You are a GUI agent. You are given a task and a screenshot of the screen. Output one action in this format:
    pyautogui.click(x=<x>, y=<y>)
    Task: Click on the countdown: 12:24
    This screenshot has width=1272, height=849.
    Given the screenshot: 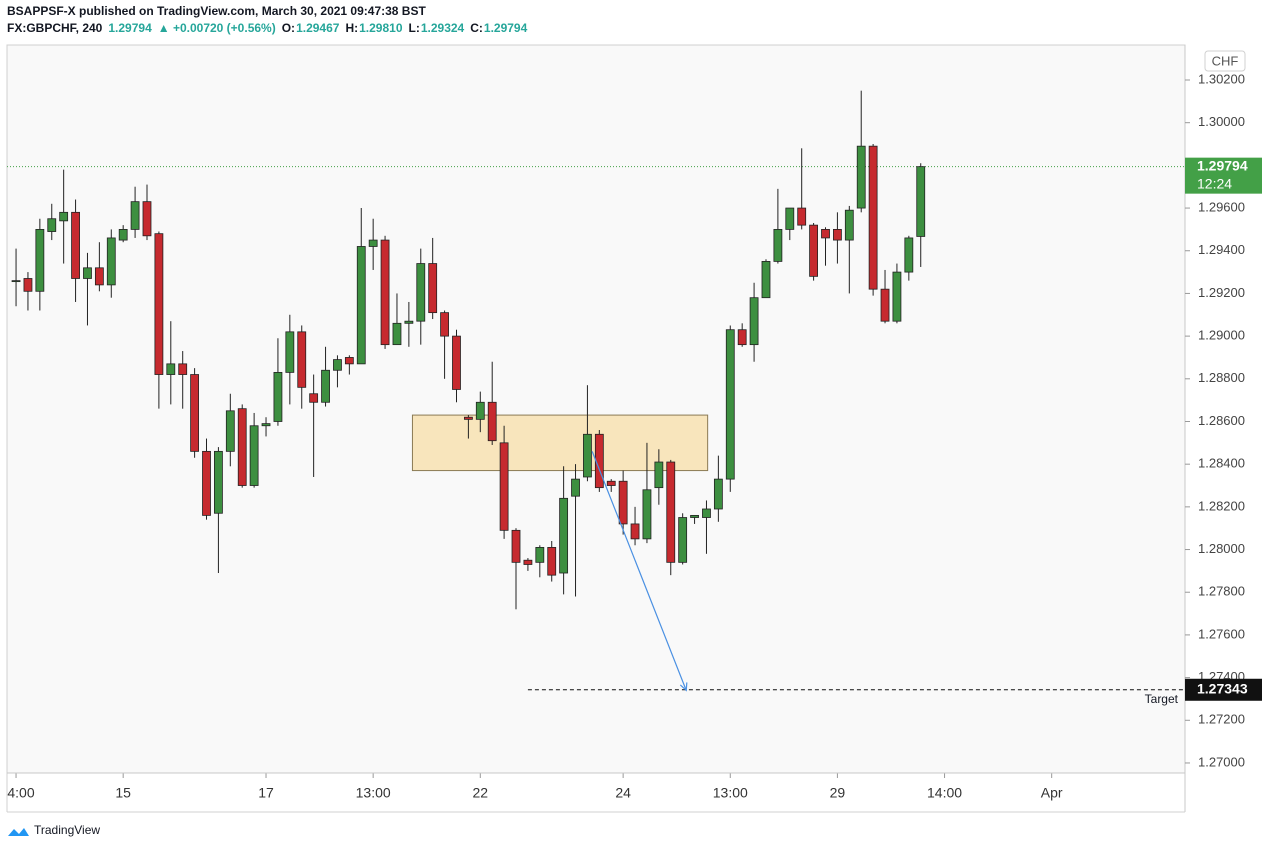 What is the action you would take?
    pyautogui.click(x=1214, y=183)
    